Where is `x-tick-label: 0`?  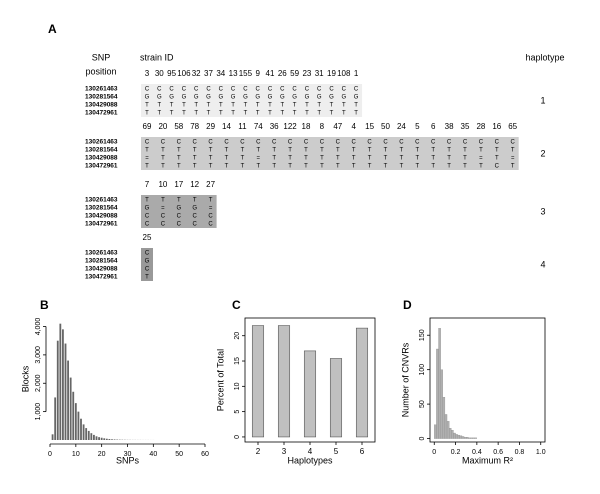 x-tick-label: 0 is located at coordinates (50, 454).